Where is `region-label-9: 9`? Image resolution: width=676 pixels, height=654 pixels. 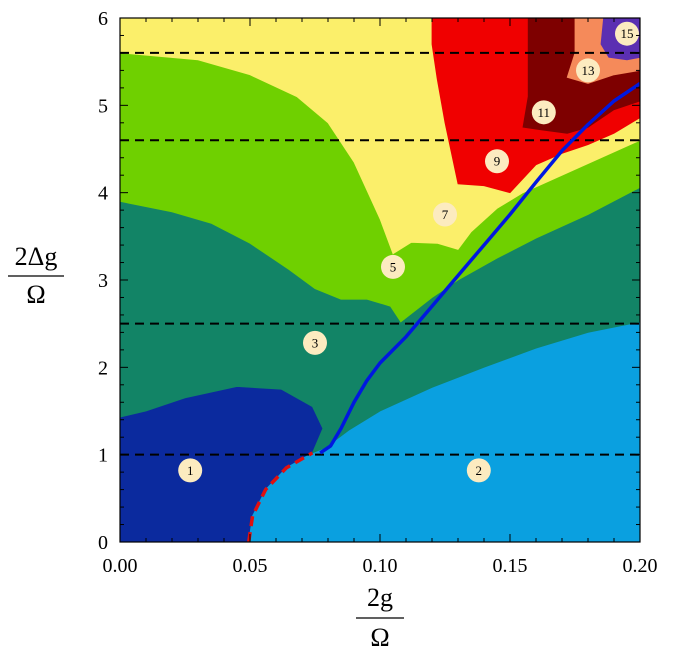
region-label-9: 9 is located at coordinates (497, 161).